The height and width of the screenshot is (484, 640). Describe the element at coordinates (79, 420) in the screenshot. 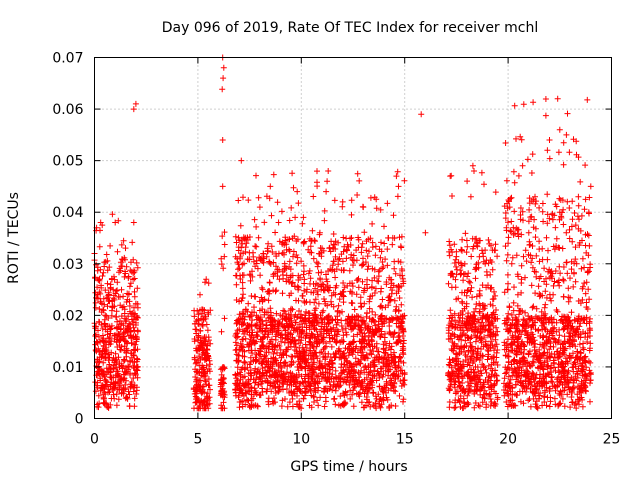

I see `y-tick-label: 0` at that location.